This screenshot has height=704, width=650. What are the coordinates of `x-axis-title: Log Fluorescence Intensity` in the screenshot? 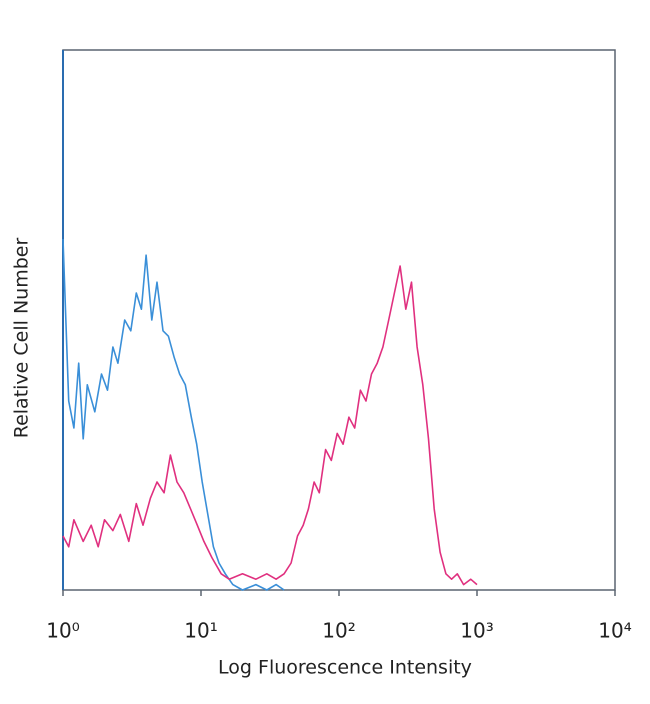 It's located at (345, 668).